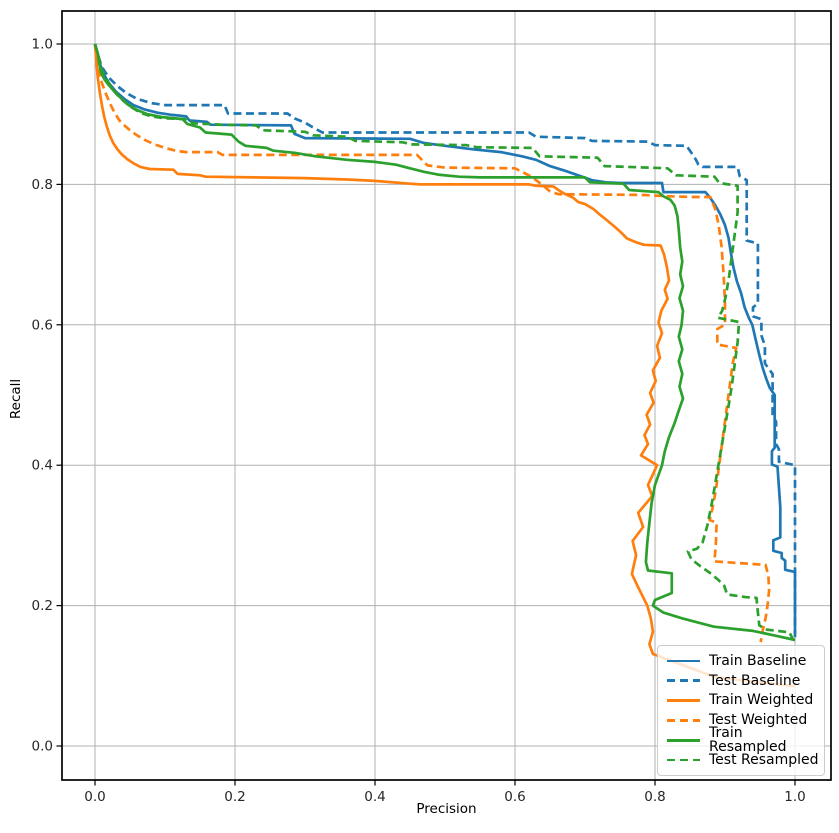 The width and height of the screenshot is (839, 833). Describe the element at coordinates (234, 797) in the screenshot. I see `x-tick-label-0.2: 0.2` at that location.